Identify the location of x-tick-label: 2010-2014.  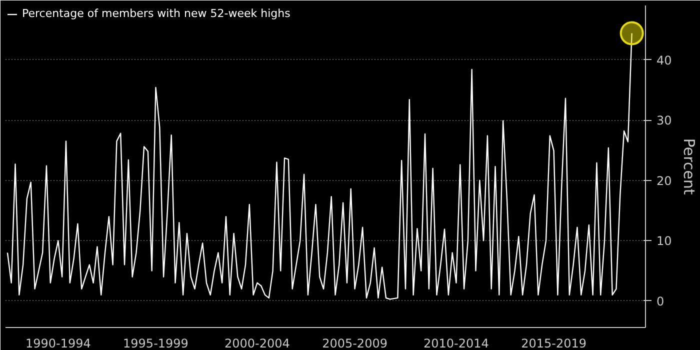
(456, 343).